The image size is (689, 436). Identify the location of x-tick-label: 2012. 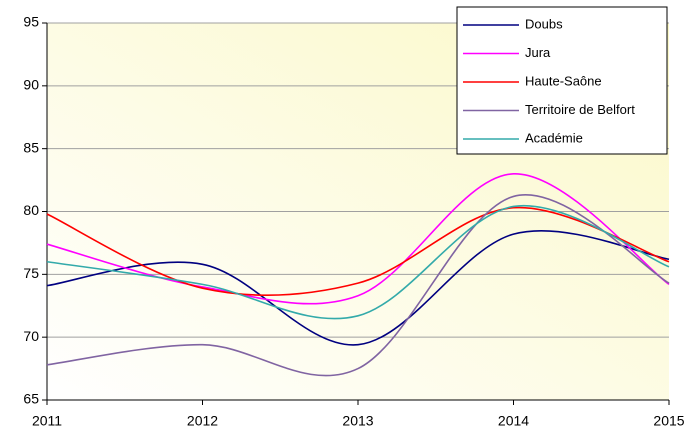
(202, 421).